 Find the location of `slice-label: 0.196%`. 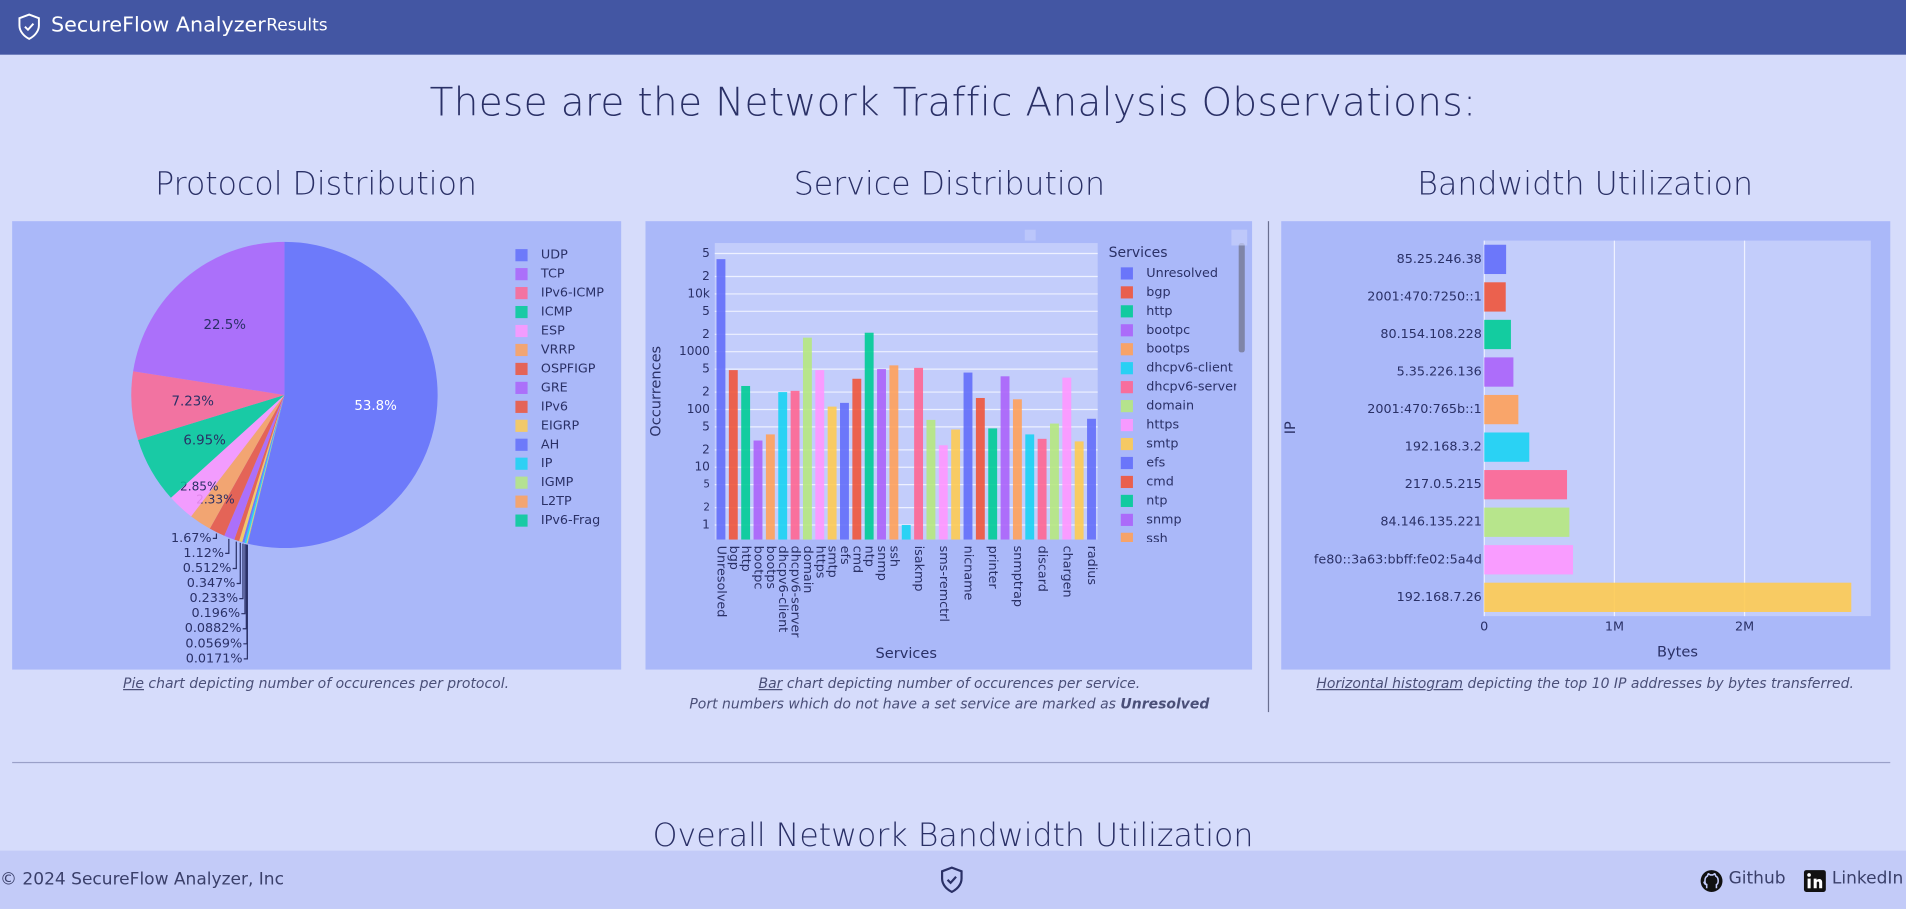

slice-label: 0.196% is located at coordinates (215, 613).